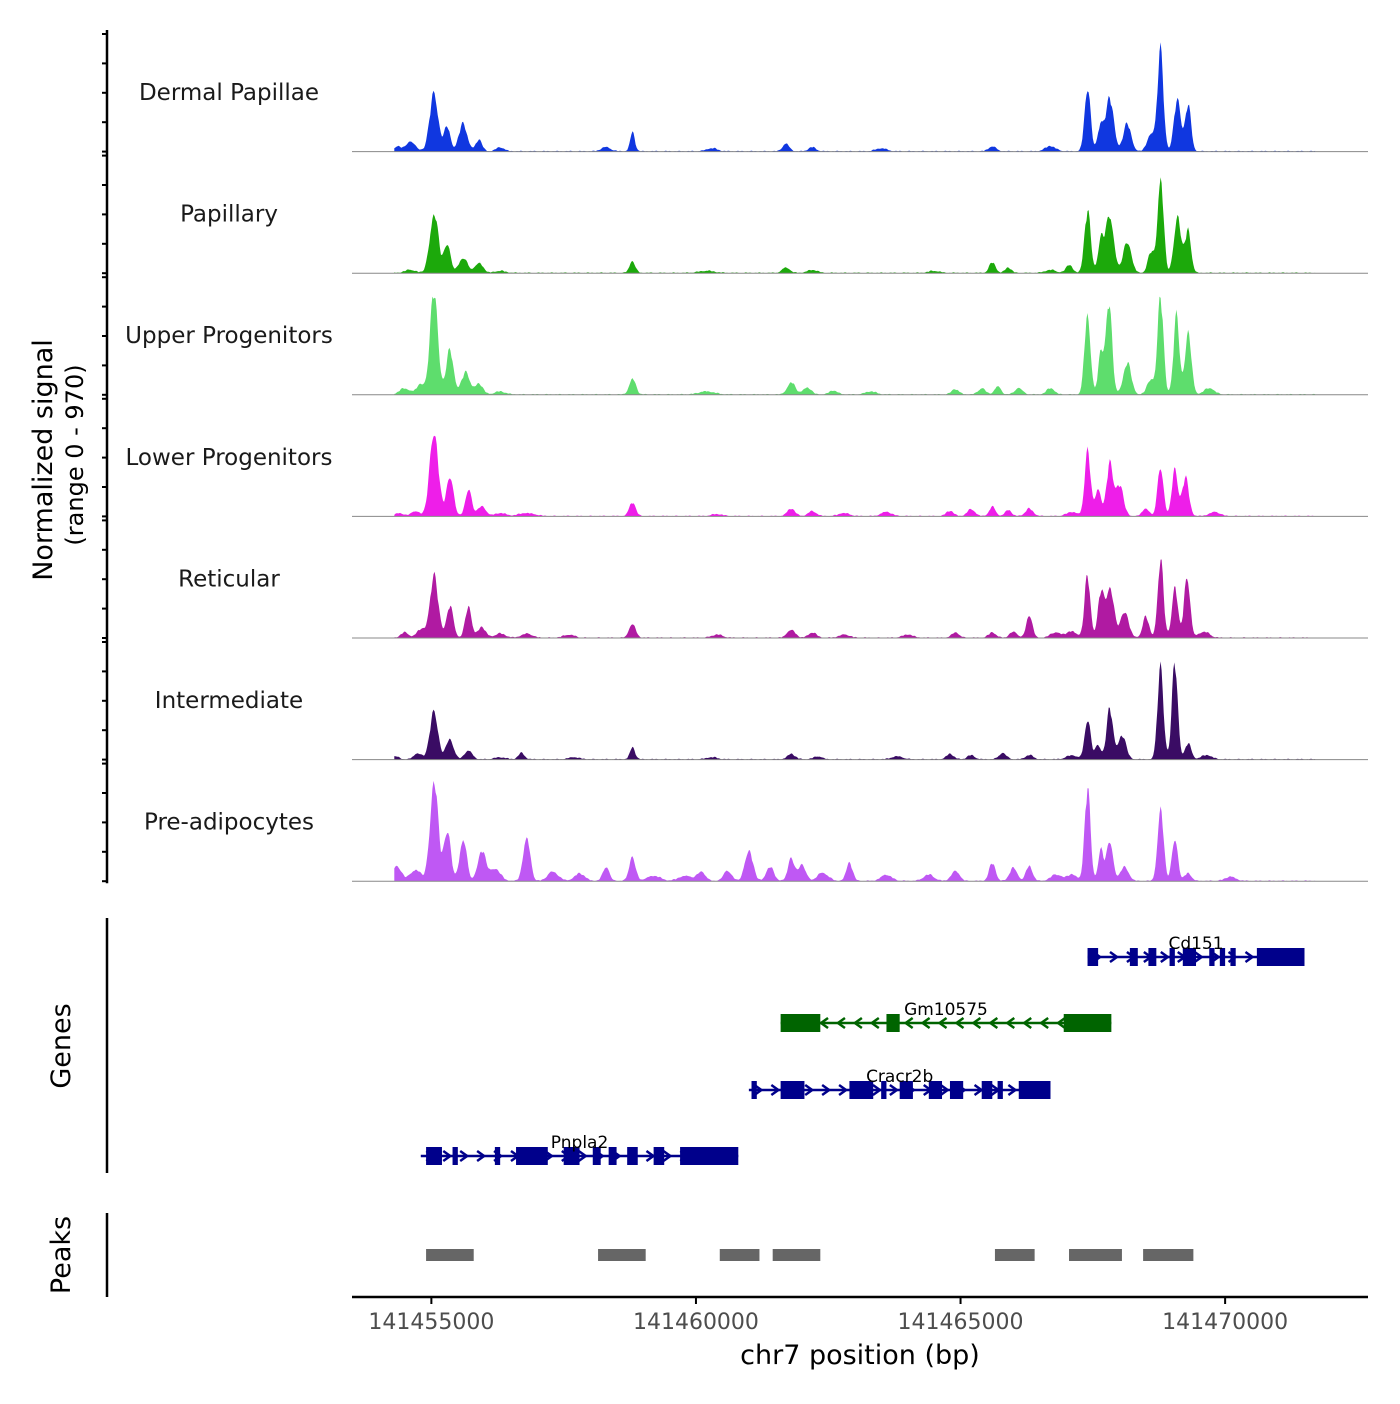  I want to click on x-axis-label: chr7 position (bp), so click(860, 1355).